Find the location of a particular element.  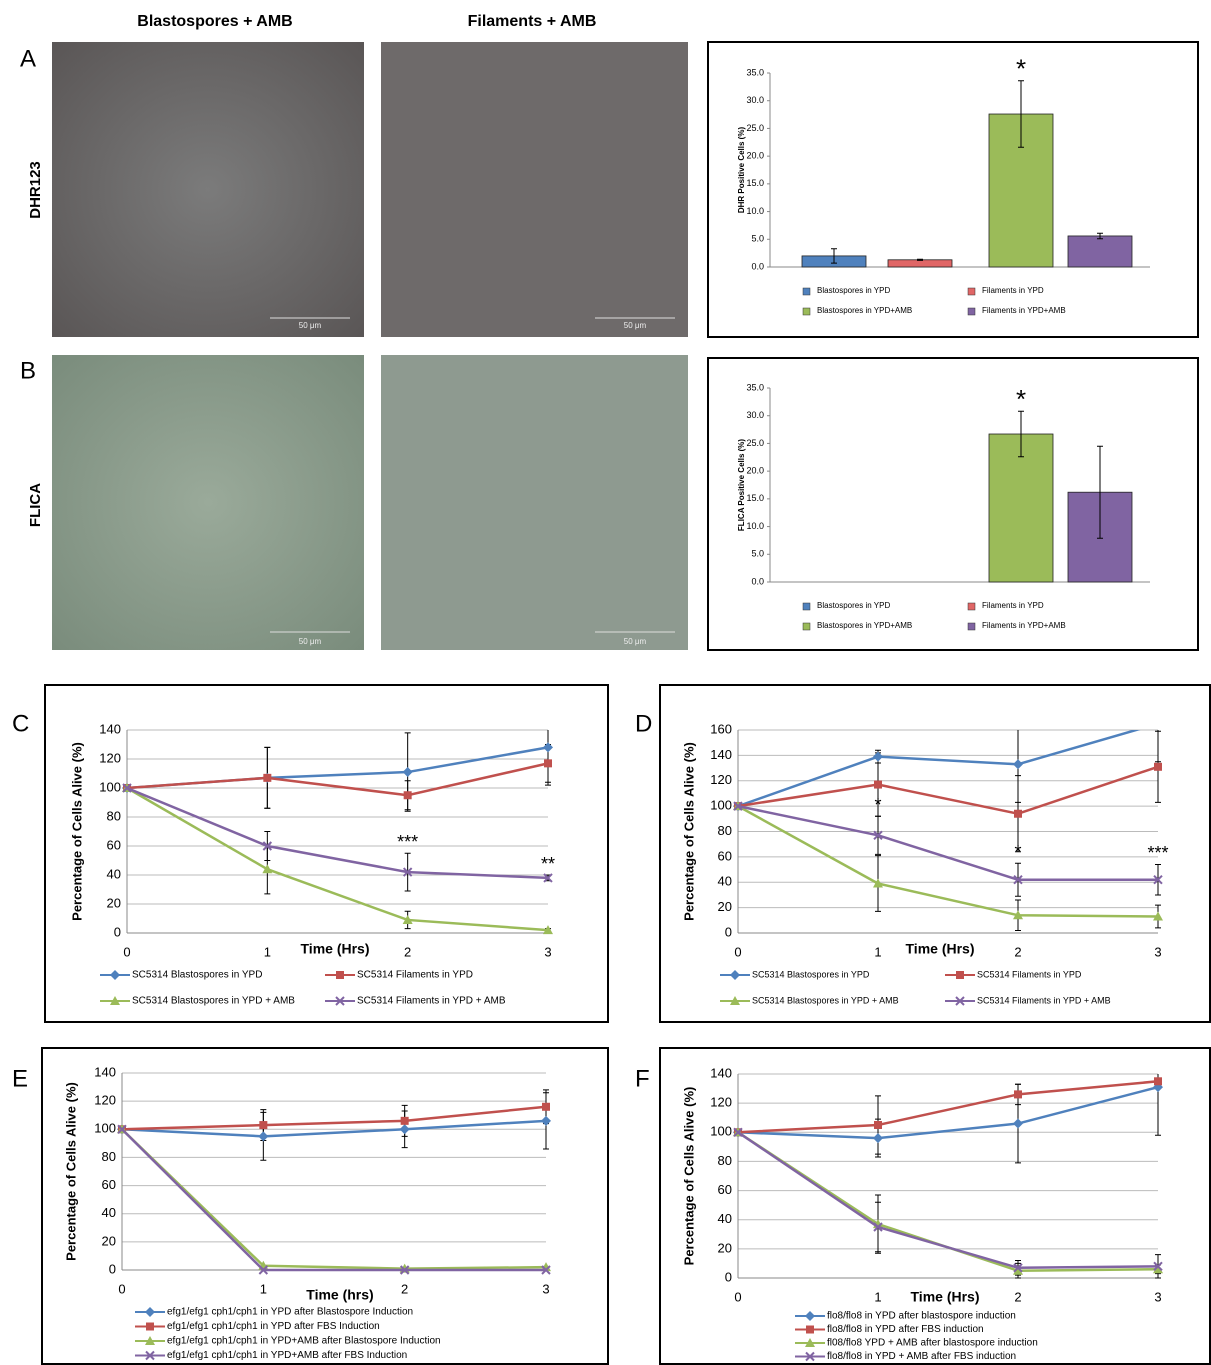

x-axis-label: Time (hrs) is located at coordinates (339, 1295).